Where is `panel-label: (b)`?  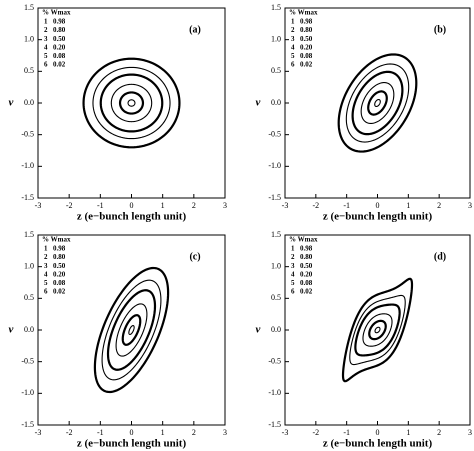 panel-label: (b) is located at coordinates (440, 29).